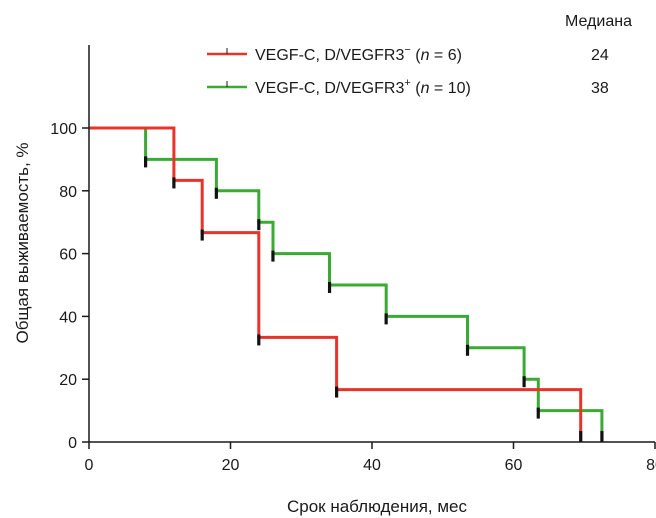  What do you see at coordinates (89, 465) in the screenshot?
I see `x-tick-label: 0` at bounding box center [89, 465].